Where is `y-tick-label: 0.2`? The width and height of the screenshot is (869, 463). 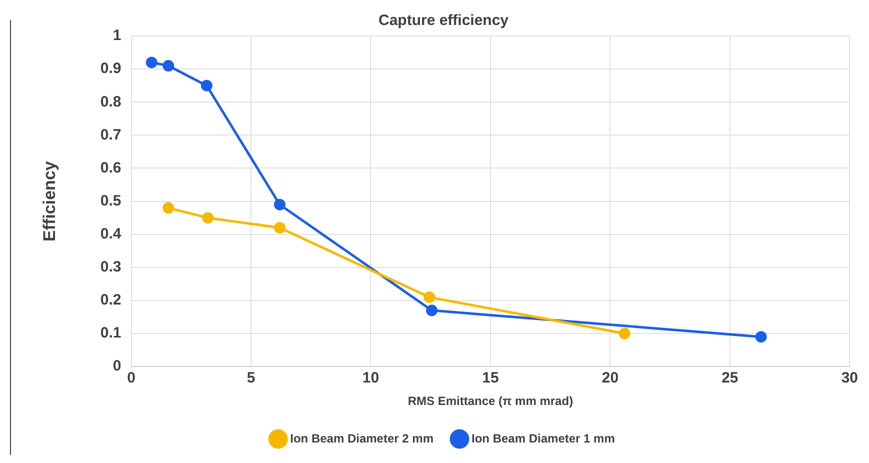
y-tick-label: 0.2 is located at coordinates (111, 300).